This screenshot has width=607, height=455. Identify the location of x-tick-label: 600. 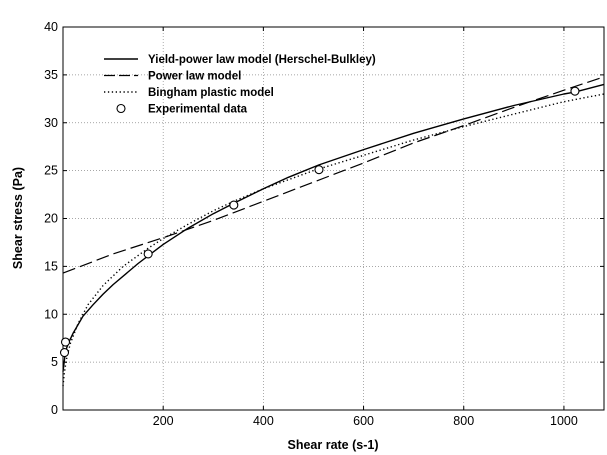
(363, 421).